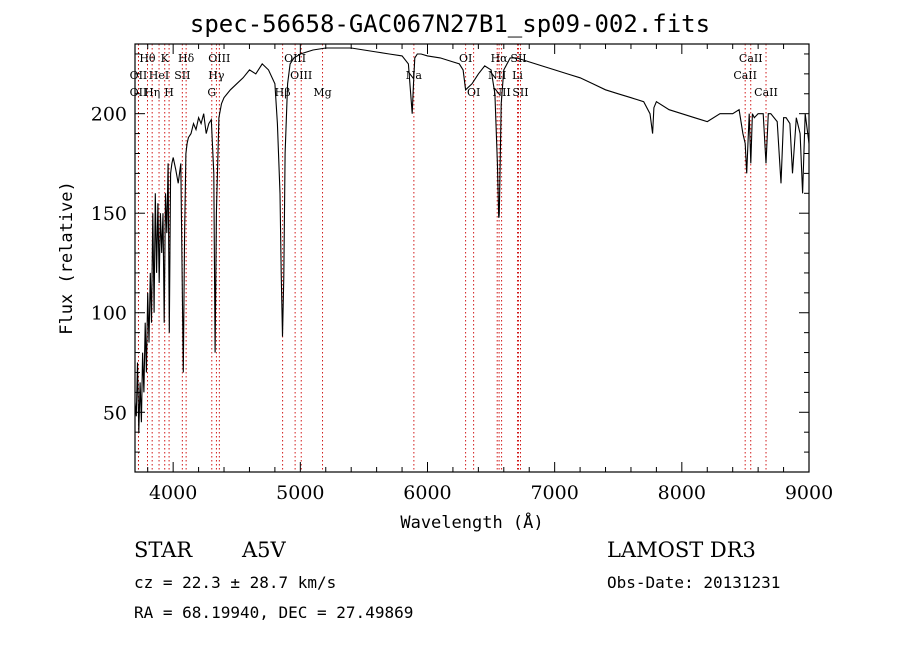  What do you see at coordinates (139, 92) in the screenshot?
I see `line-marker-label-0: OII` at bounding box center [139, 92].